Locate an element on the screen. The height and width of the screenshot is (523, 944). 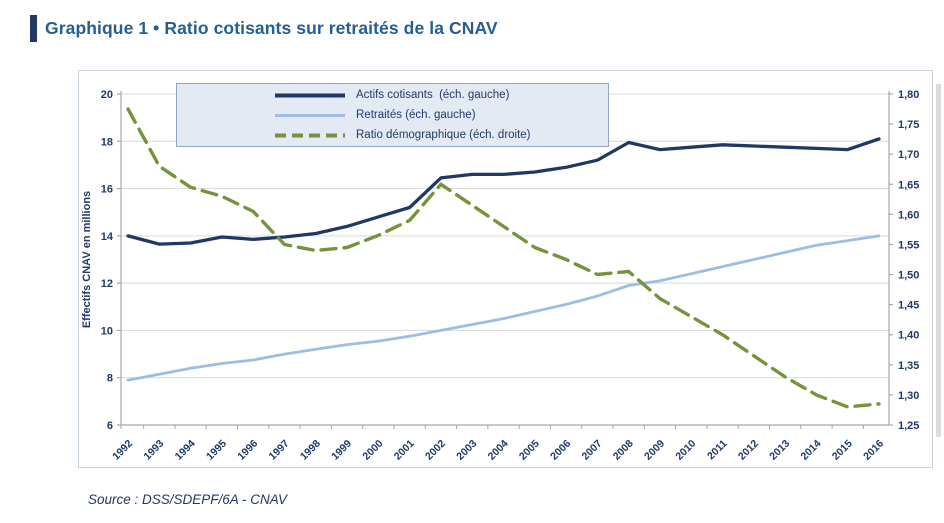
left-tick-label: 12 is located at coordinates (107, 284).